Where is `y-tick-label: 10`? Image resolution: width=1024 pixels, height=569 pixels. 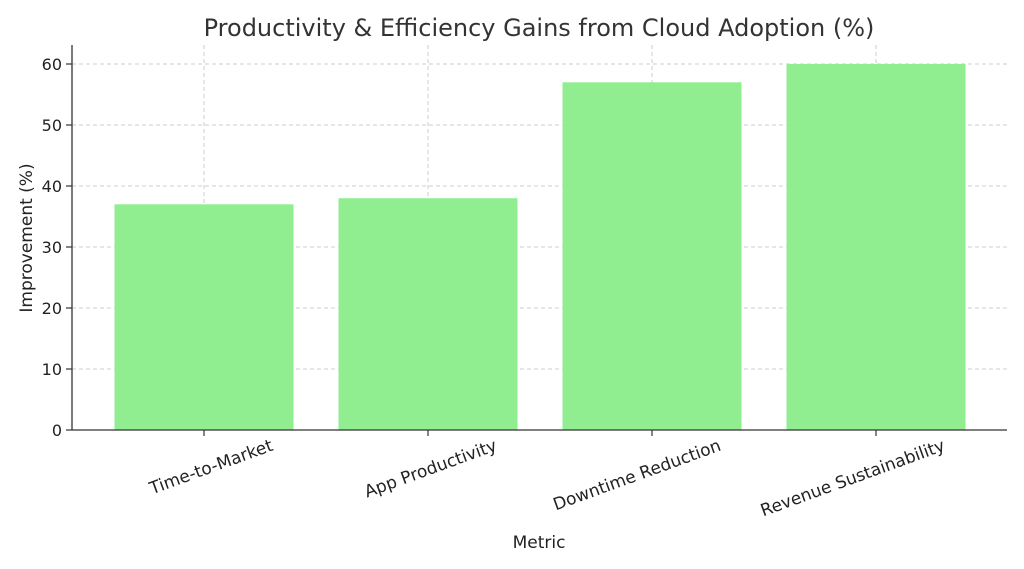 y-tick-label: 10 is located at coordinates (52, 369).